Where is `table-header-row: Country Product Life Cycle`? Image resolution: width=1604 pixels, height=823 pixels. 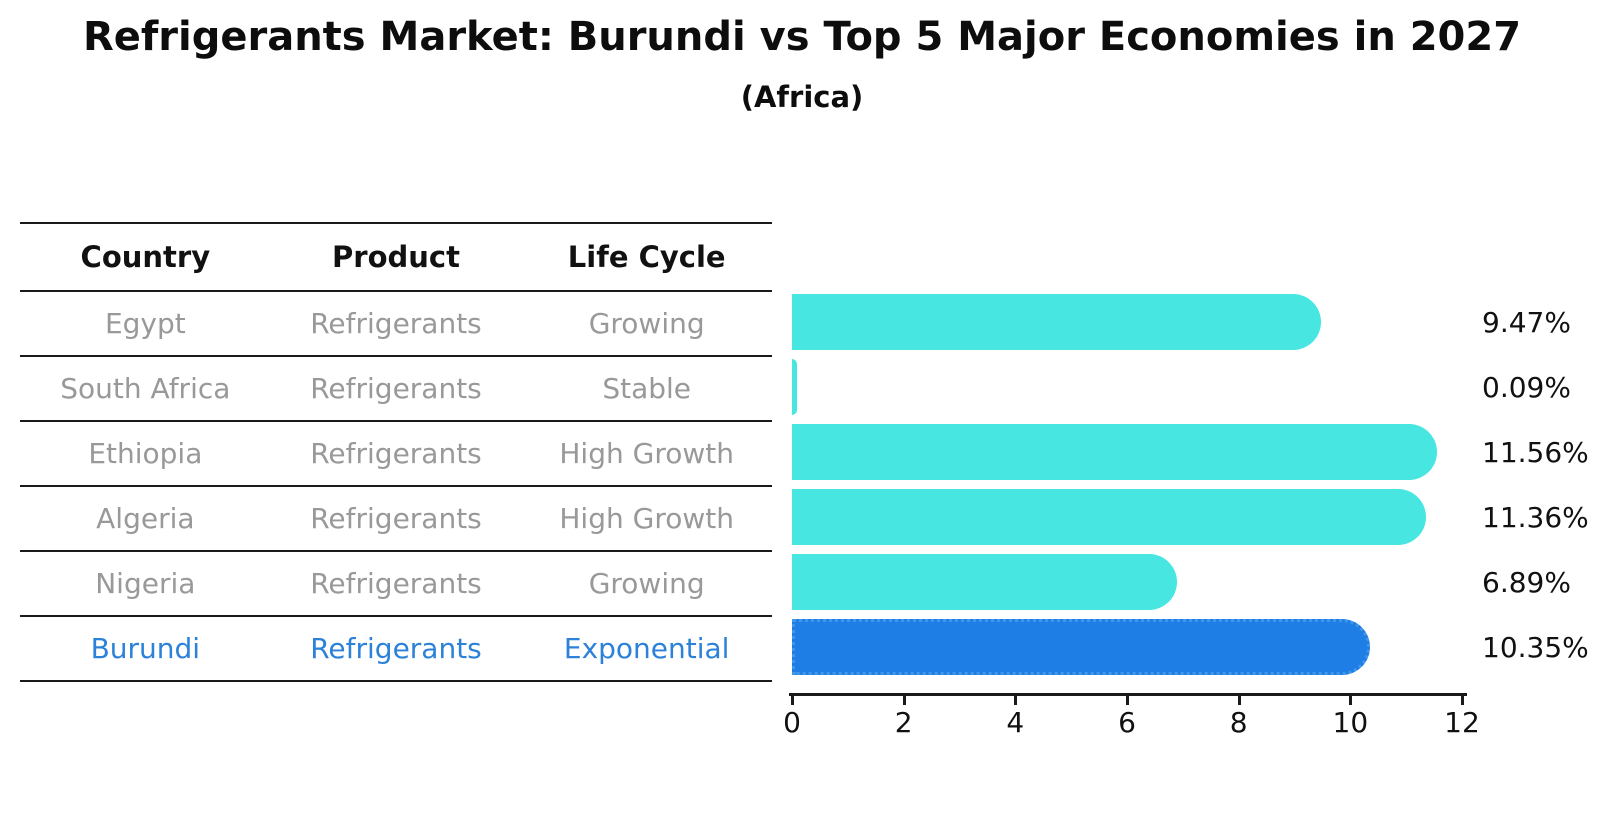
table-header-row: Country Product Life Cycle is located at coordinates (396, 258).